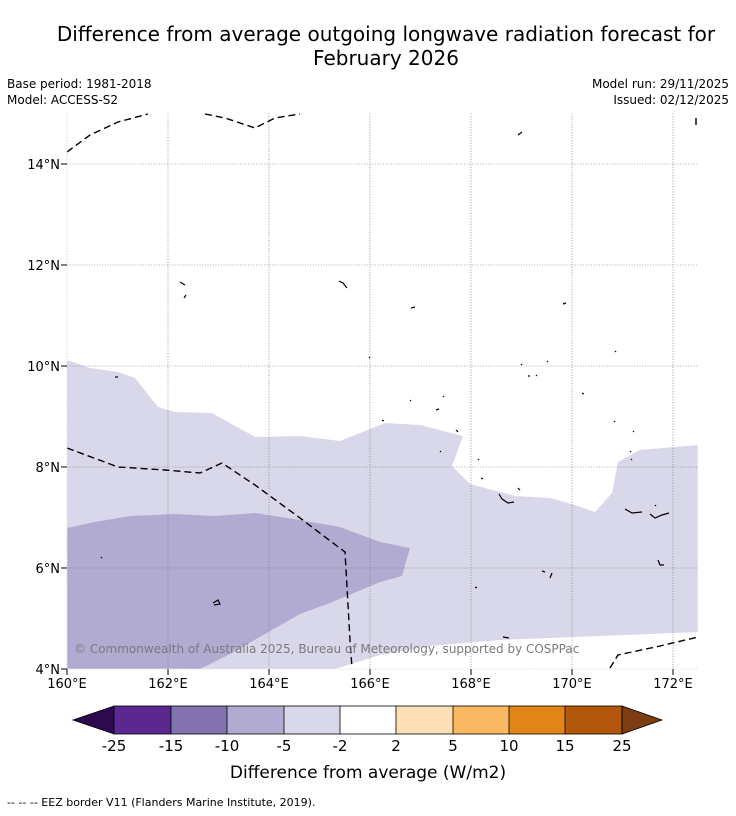  I want to click on colorbar-outline, so click(368, 720).